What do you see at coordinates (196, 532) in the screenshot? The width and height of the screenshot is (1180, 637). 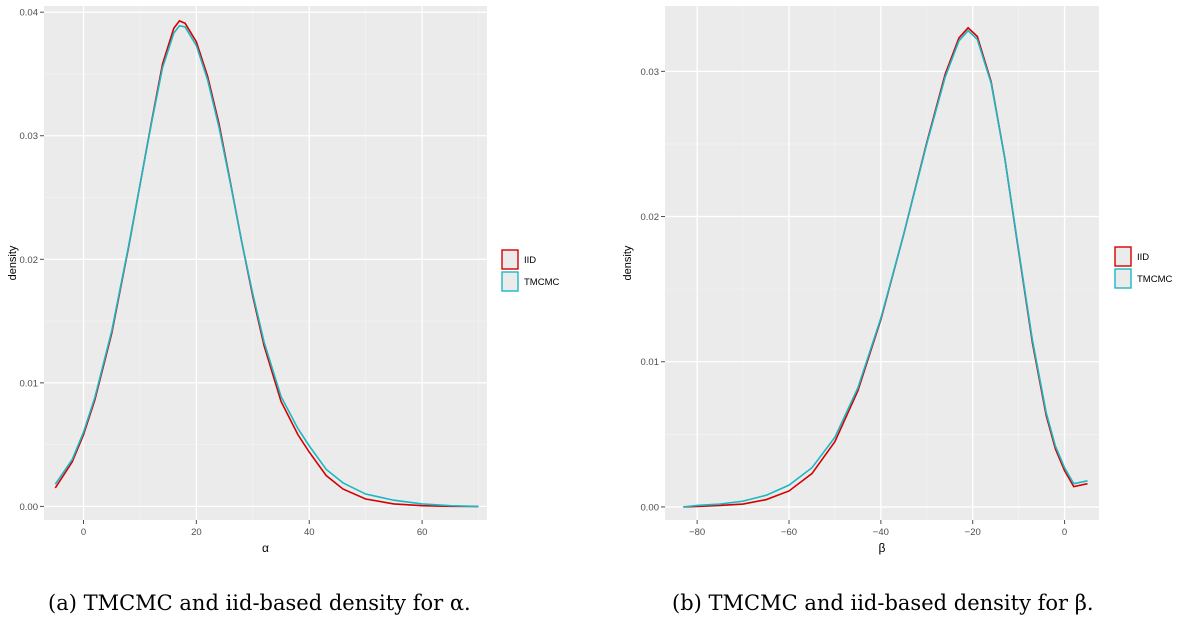 I see `x-tick-label: 20` at bounding box center [196, 532].